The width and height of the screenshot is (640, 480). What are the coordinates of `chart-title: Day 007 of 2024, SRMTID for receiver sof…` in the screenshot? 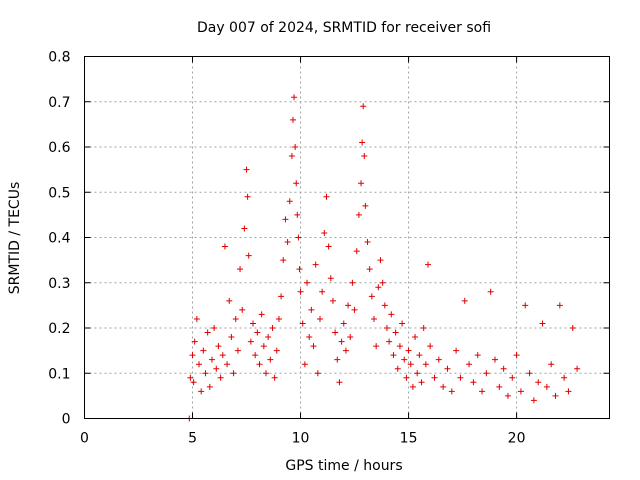 It's located at (344, 28).